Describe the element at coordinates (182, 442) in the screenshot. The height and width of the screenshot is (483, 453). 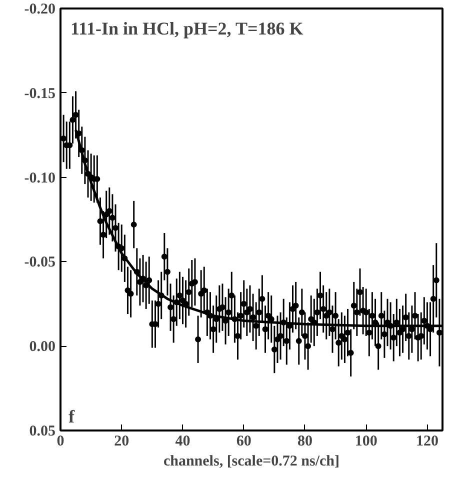
I see `x-tick-label: 40` at that location.